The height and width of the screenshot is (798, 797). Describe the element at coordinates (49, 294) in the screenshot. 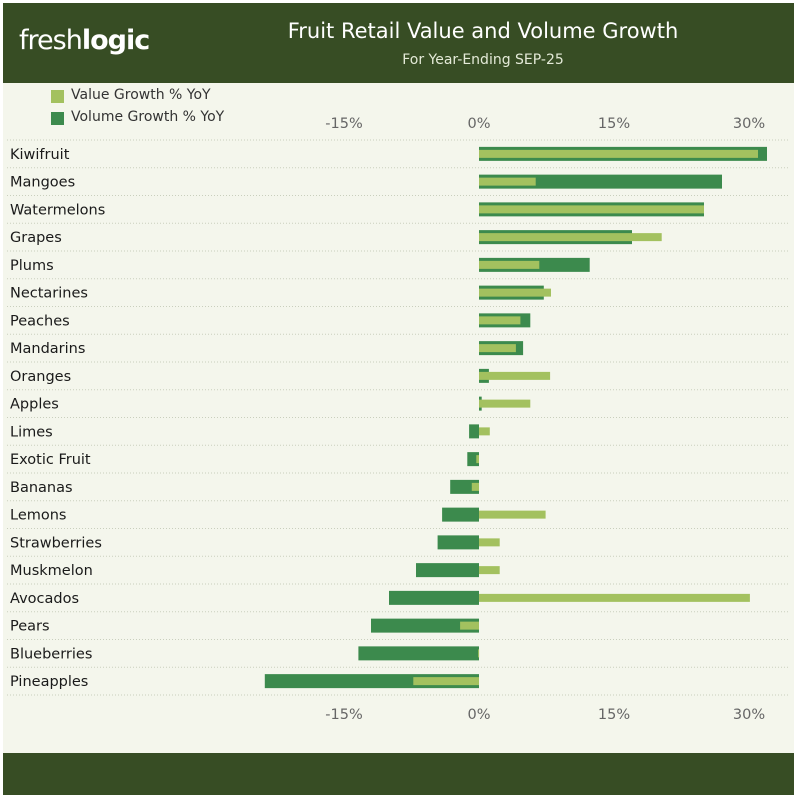

I see `category-label: Nectarines` at that location.